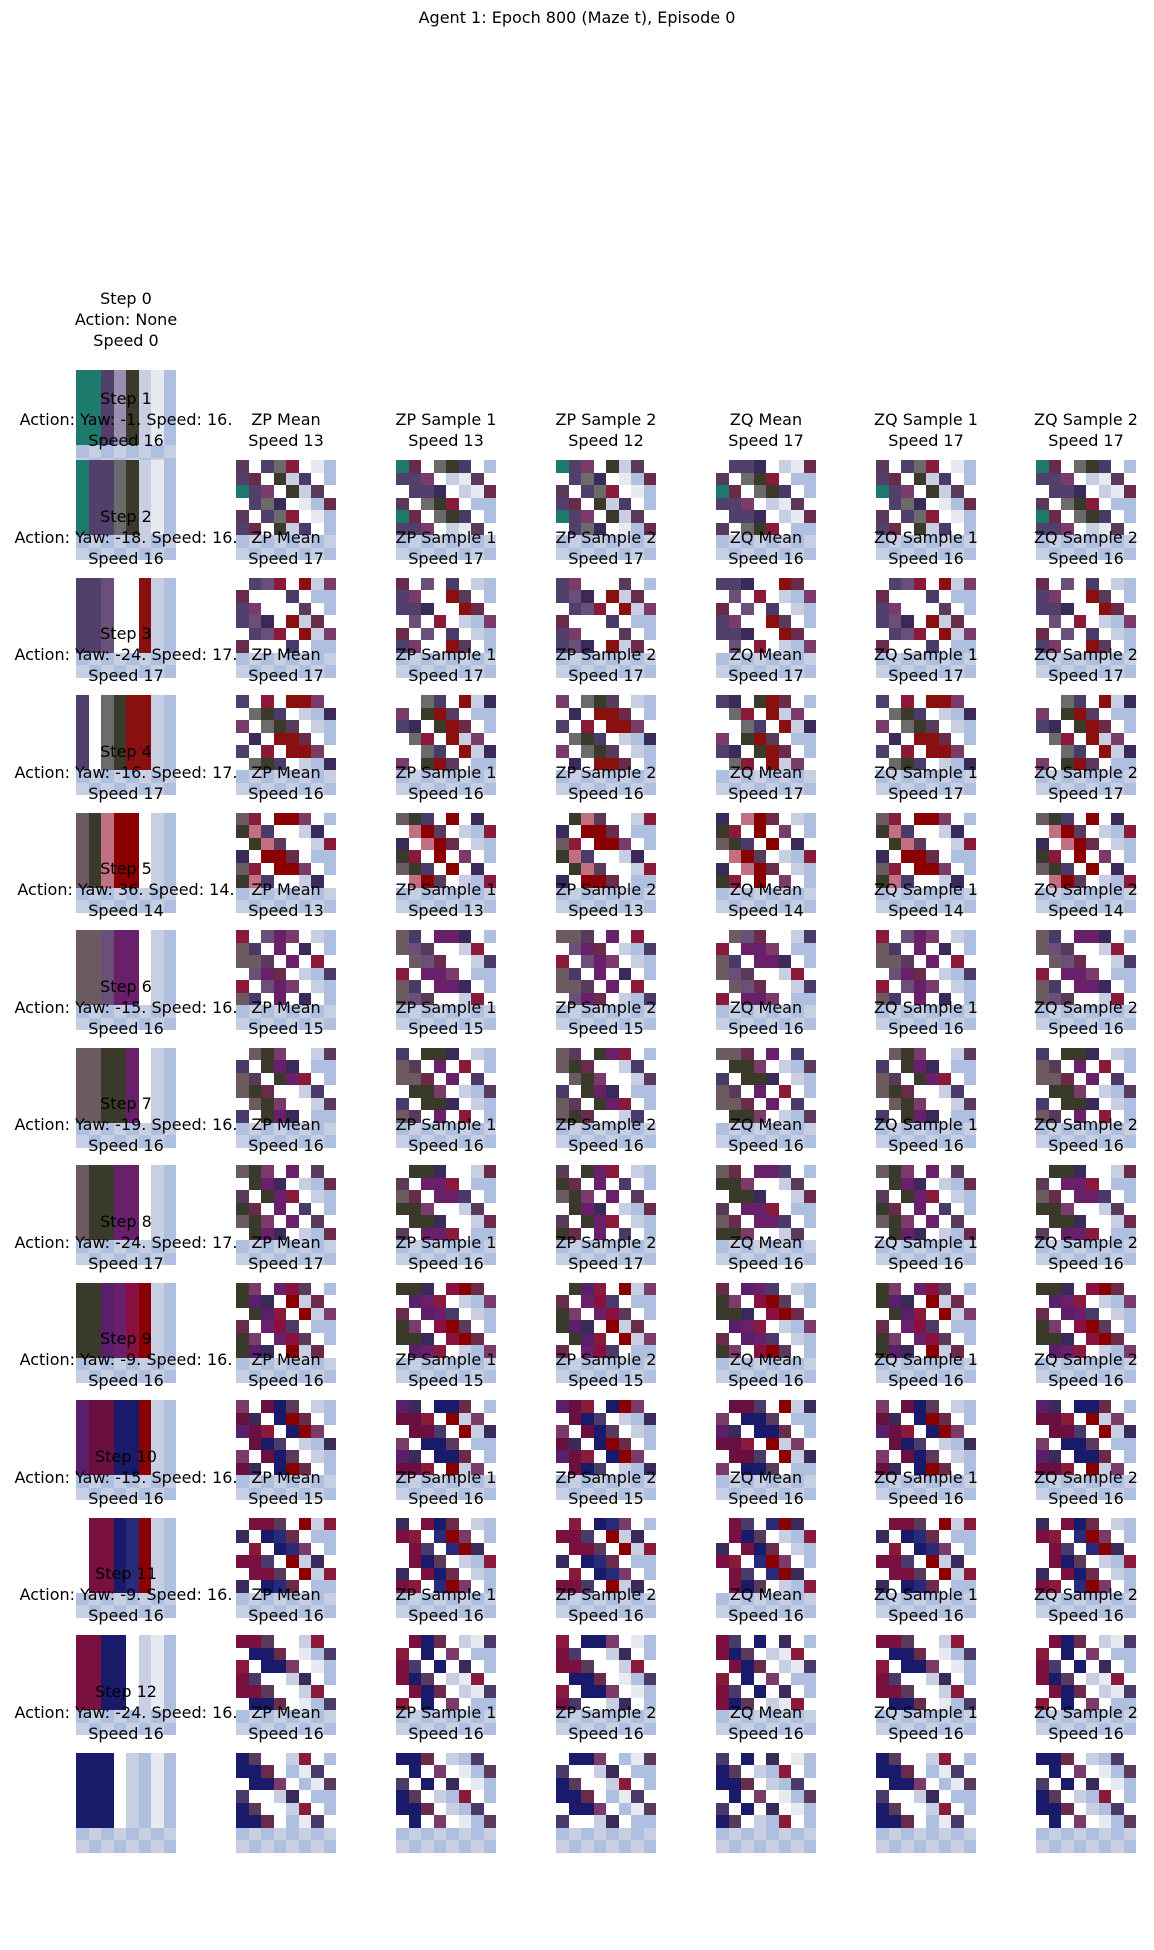  Describe the element at coordinates (126, 986) in the screenshot. I see `step-label: Step 6` at that location.